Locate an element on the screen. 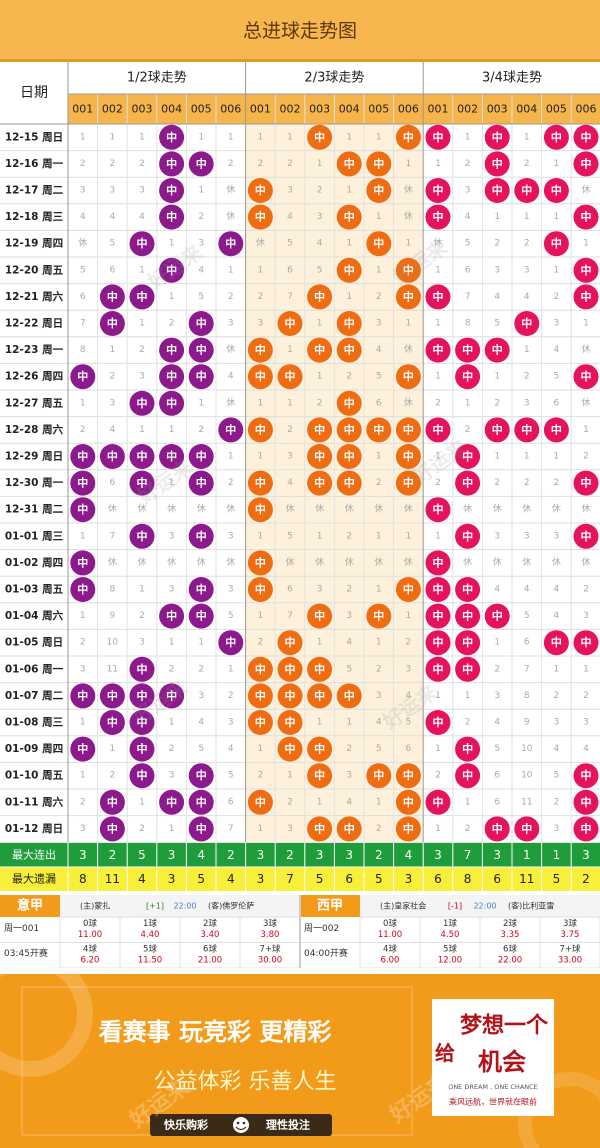  odds-label: 4球 is located at coordinates (390, 949).